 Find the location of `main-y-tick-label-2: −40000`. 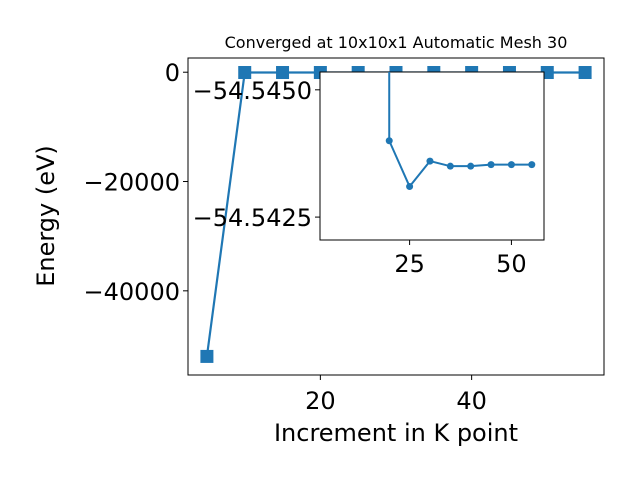

main-y-tick-label-2: −40000 is located at coordinates (132, 292).